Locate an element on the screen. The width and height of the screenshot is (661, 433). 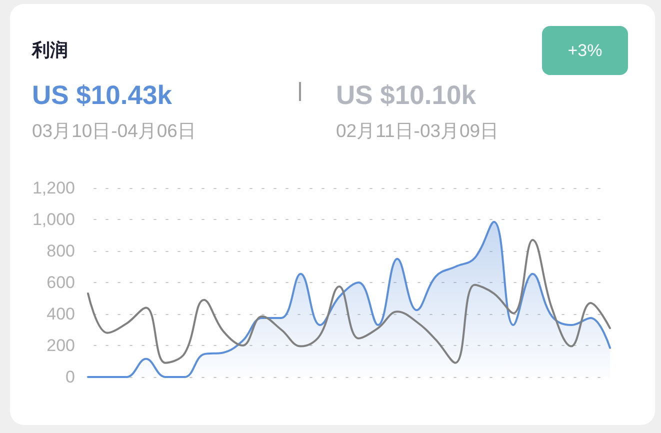
y-tick-label: 600 is located at coordinates (60, 282).